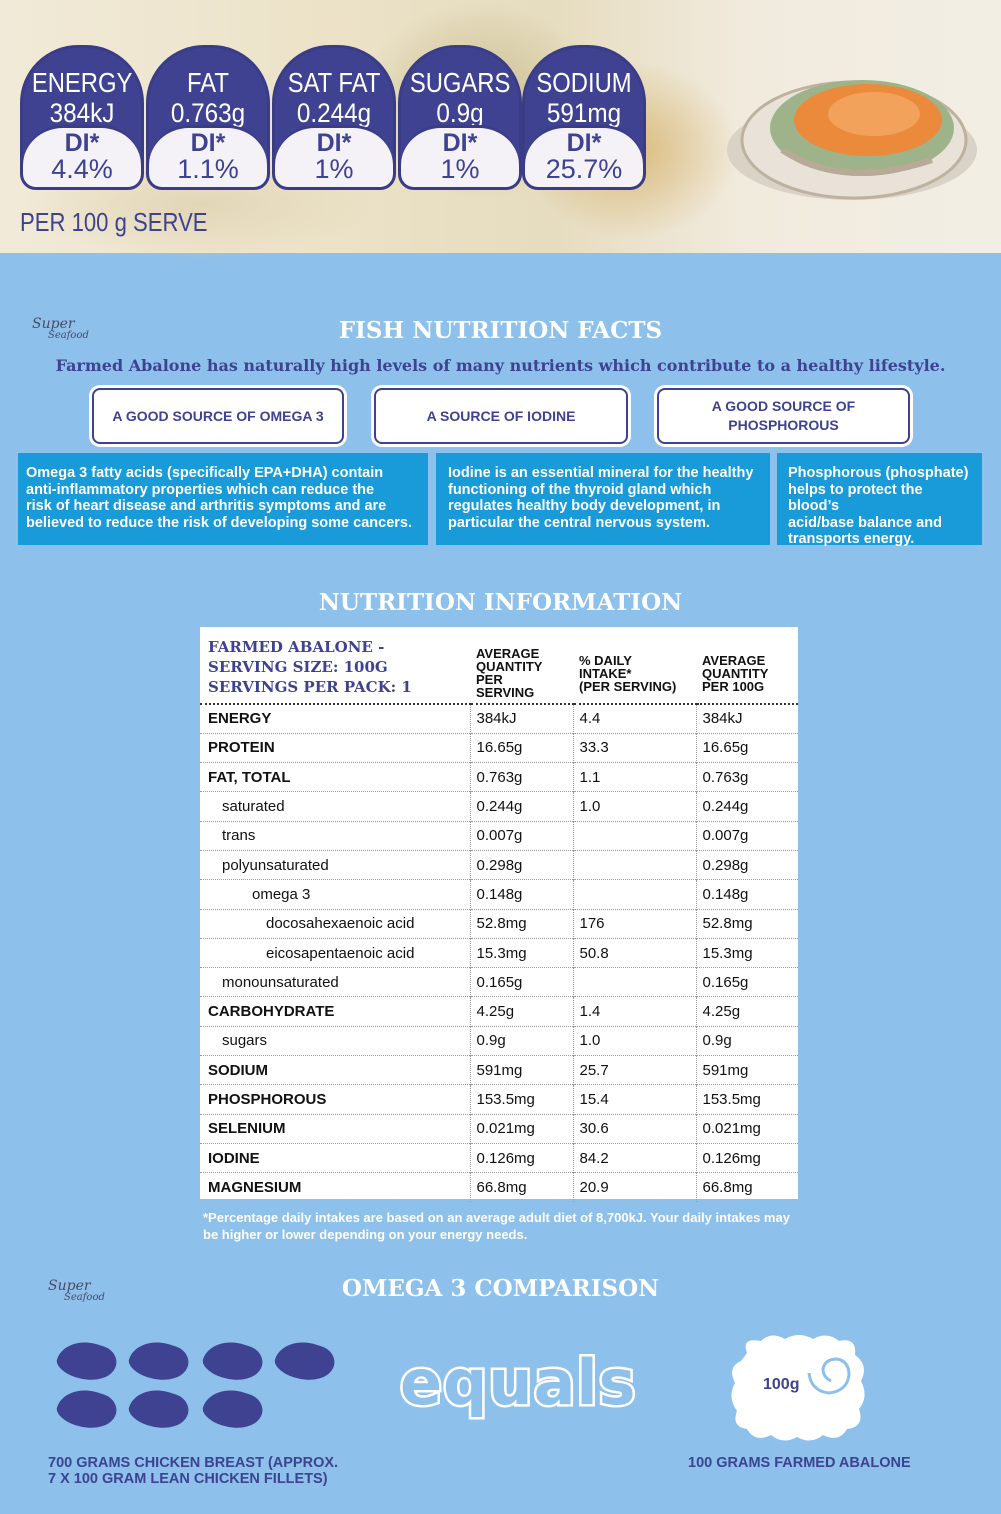 This screenshot has height=1514, width=1001. What do you see at coordinates (208, 113) in the screenshot?
I see `badge-value: 0.763g` at bounding box center [208, 113].